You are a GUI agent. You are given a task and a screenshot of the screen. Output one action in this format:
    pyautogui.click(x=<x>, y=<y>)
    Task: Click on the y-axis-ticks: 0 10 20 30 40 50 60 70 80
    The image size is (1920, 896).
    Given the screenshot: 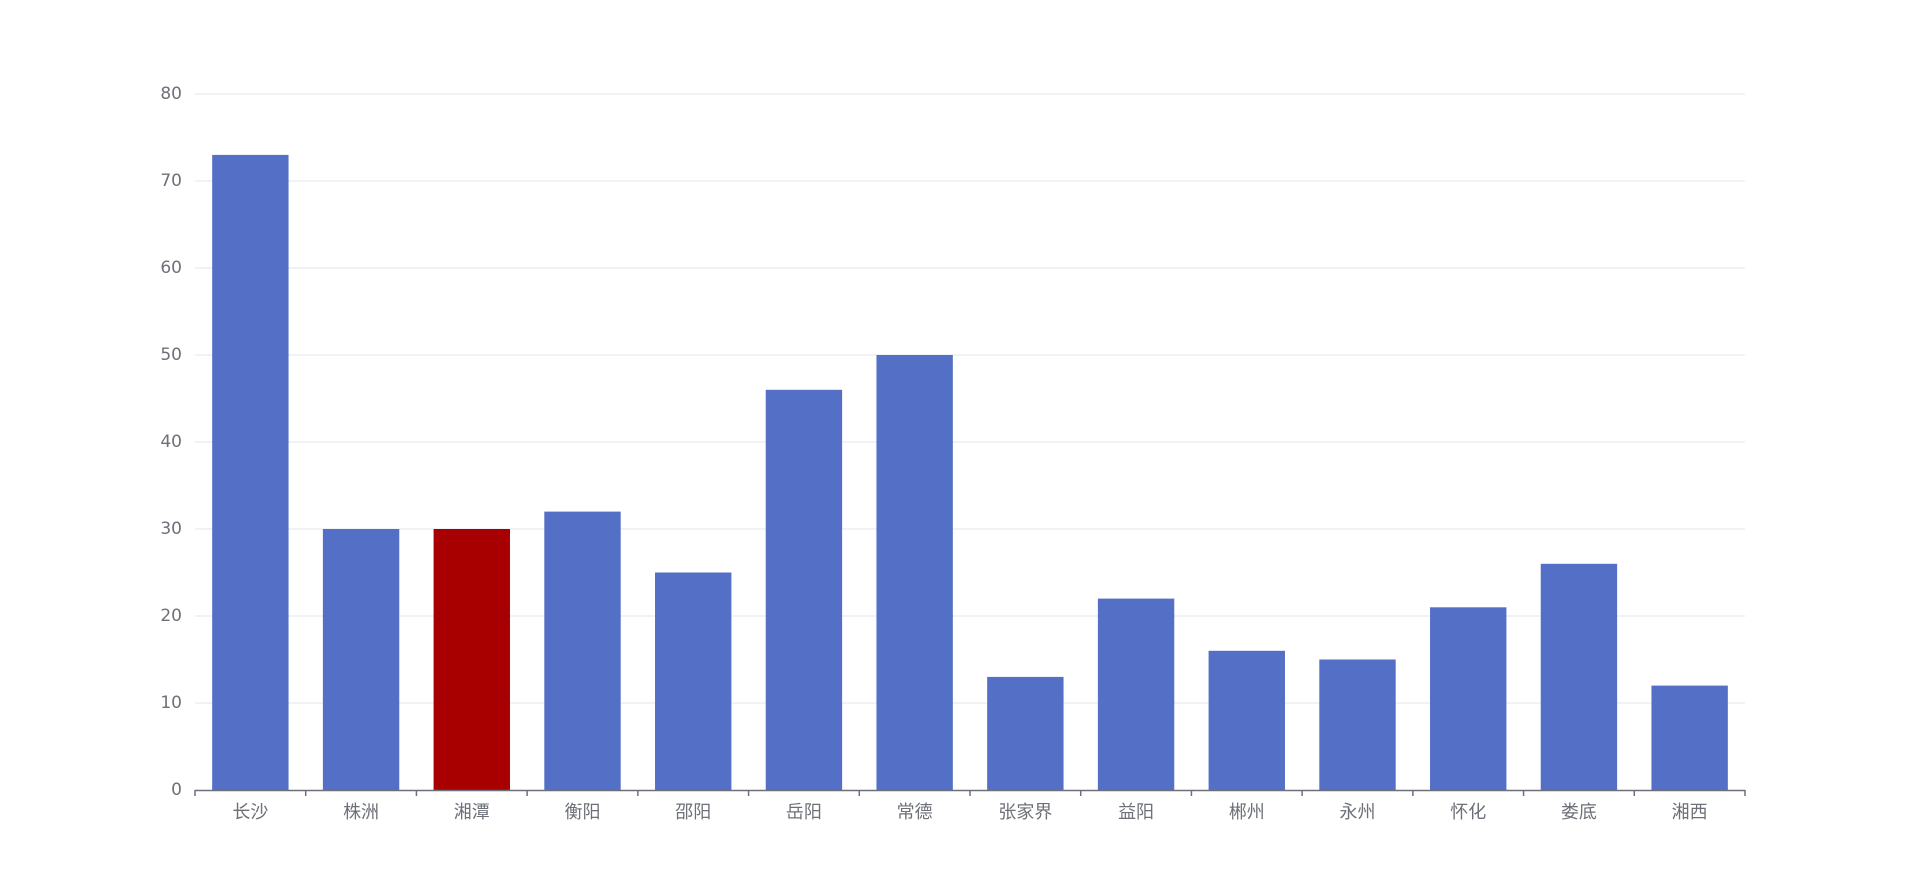 What is the action you would take?
    pyautogui.click(x=171, y=442)
    